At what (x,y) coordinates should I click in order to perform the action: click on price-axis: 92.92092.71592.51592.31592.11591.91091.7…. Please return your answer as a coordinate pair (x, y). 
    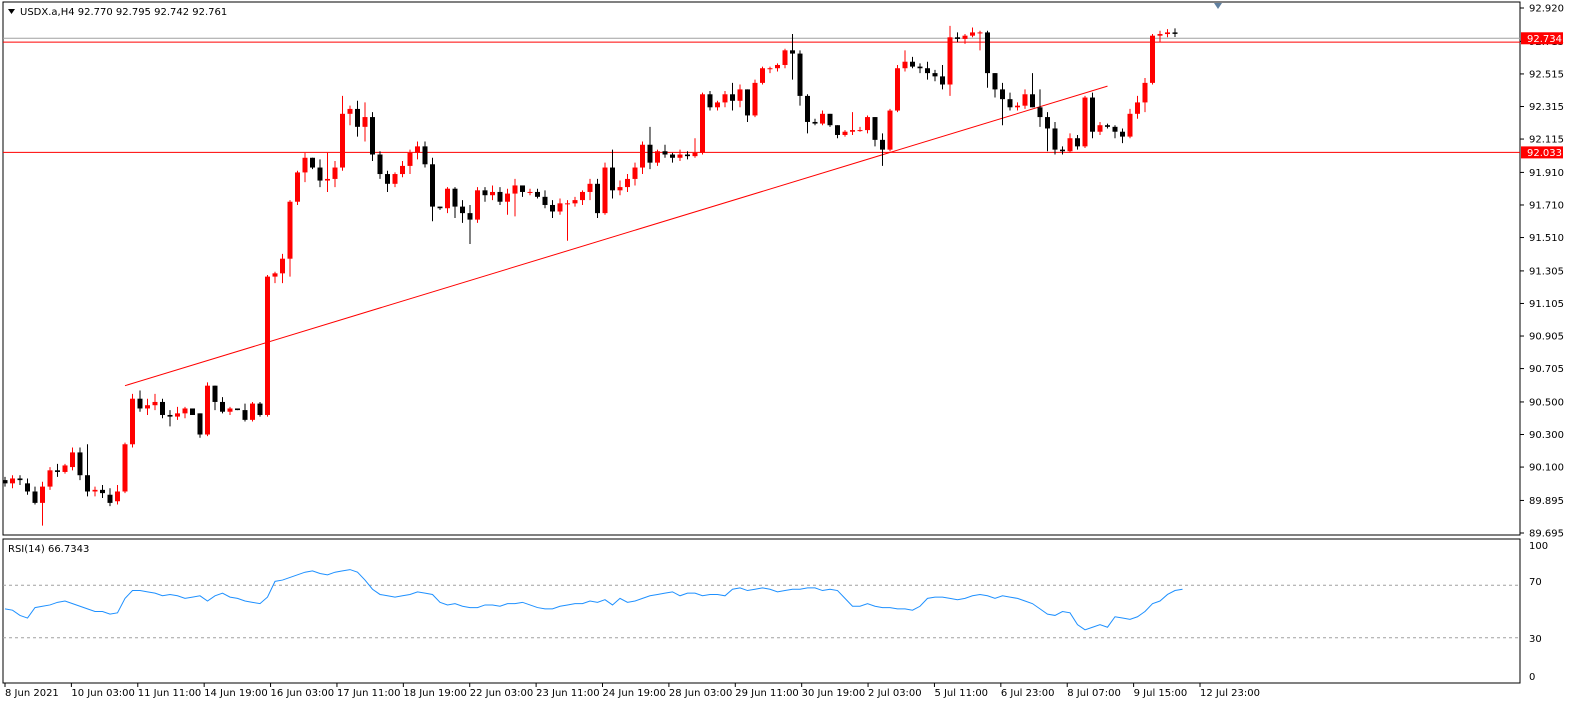
    Looking at the image, I should click on (1542, 272).